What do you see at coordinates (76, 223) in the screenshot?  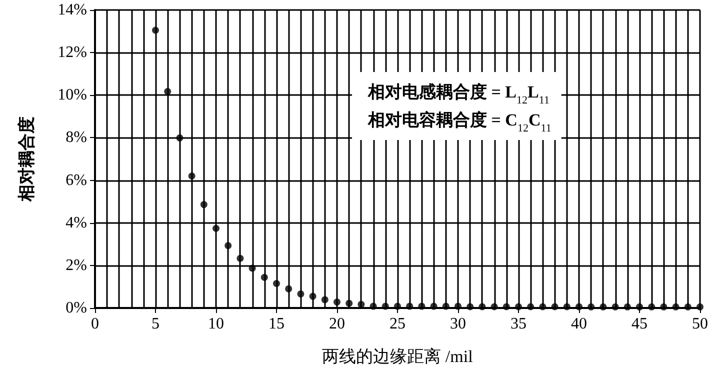 I see `y-tick-label: 4%` at bounding box center [76, 223].